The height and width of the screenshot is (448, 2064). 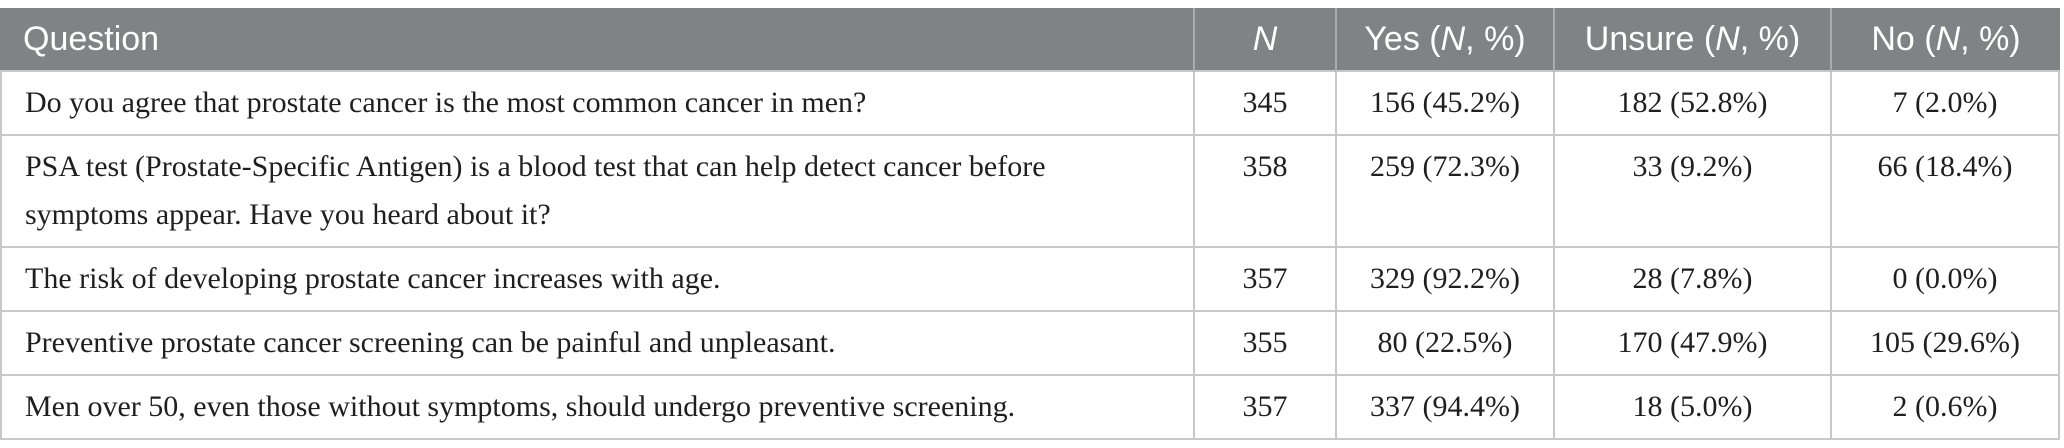 I want to click on unsure-cell: 33 (9.2%), so click(x=1691, y=192).